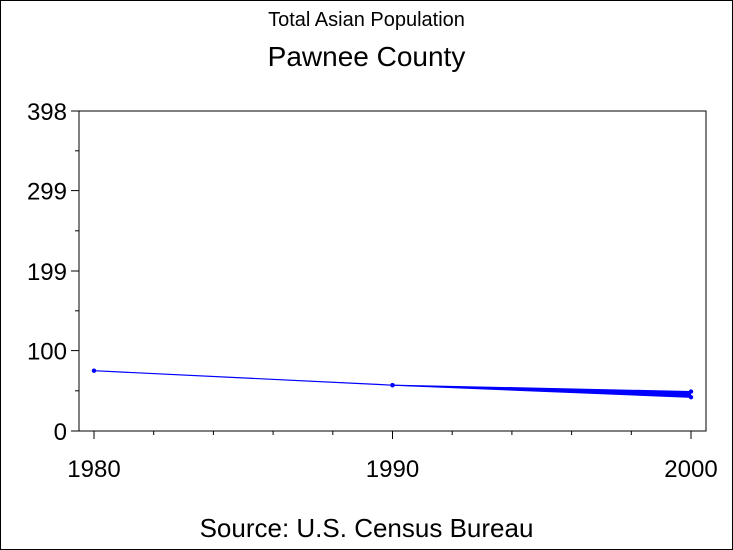  Describe the element at coordinates (60, 432) in the screenshot. I see `y-tick-label: 0` at that location.